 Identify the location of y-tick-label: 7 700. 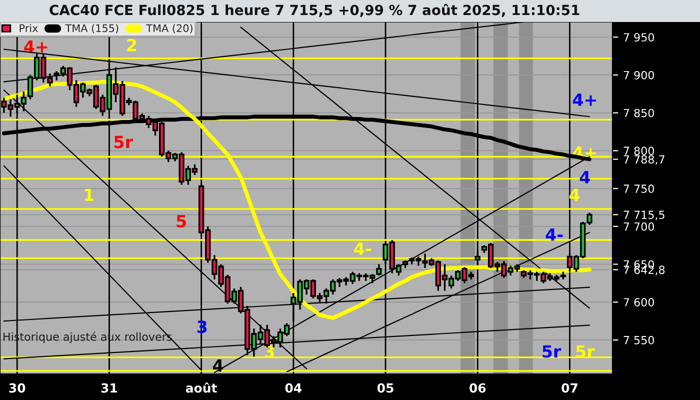
(639, 226).